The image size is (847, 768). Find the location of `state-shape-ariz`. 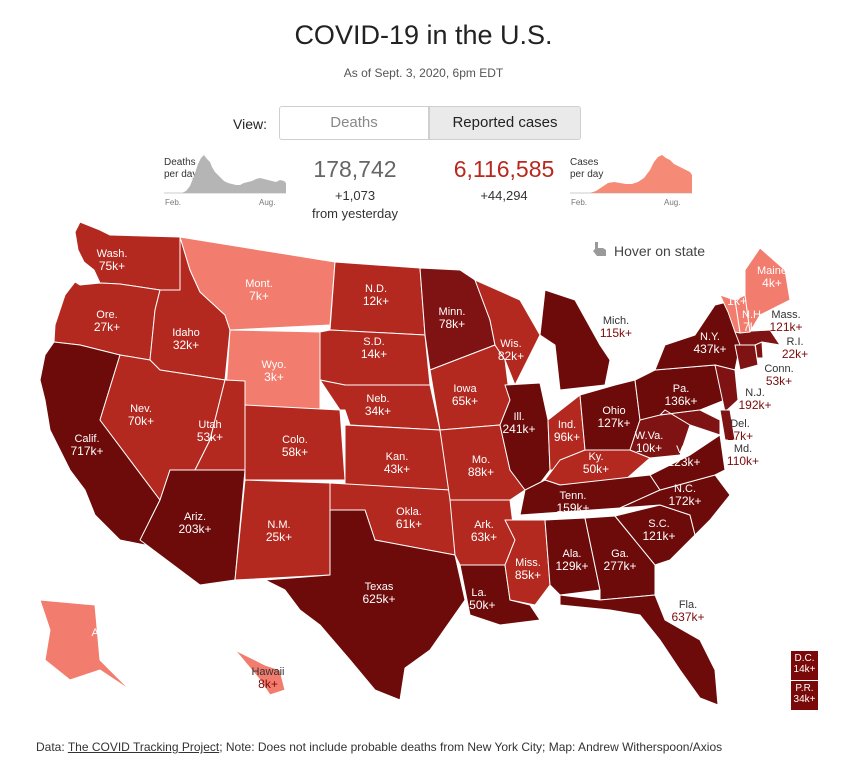

state-shape-ariz is located at coordinates (192, 527).